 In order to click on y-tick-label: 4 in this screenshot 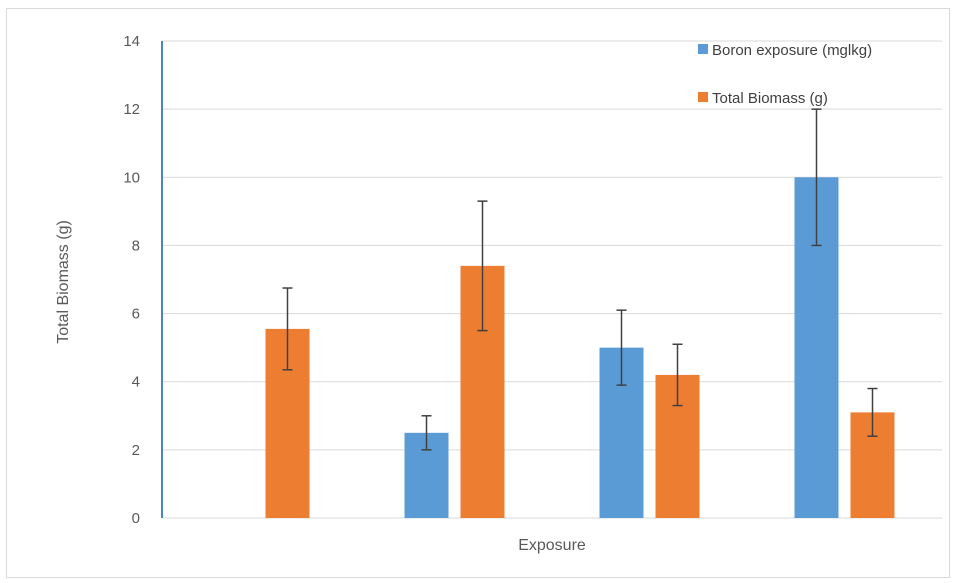, I will do `click(136, 382)`.